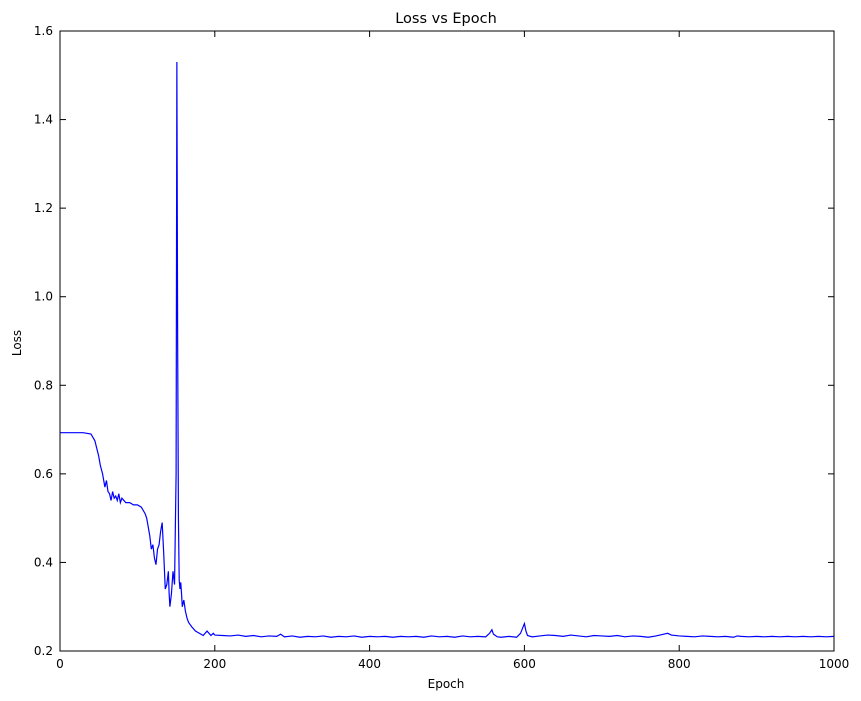  Describe the element at coordinates (43, 120) in the screenshot. I see `y-tick-label: 1.4` at that location.